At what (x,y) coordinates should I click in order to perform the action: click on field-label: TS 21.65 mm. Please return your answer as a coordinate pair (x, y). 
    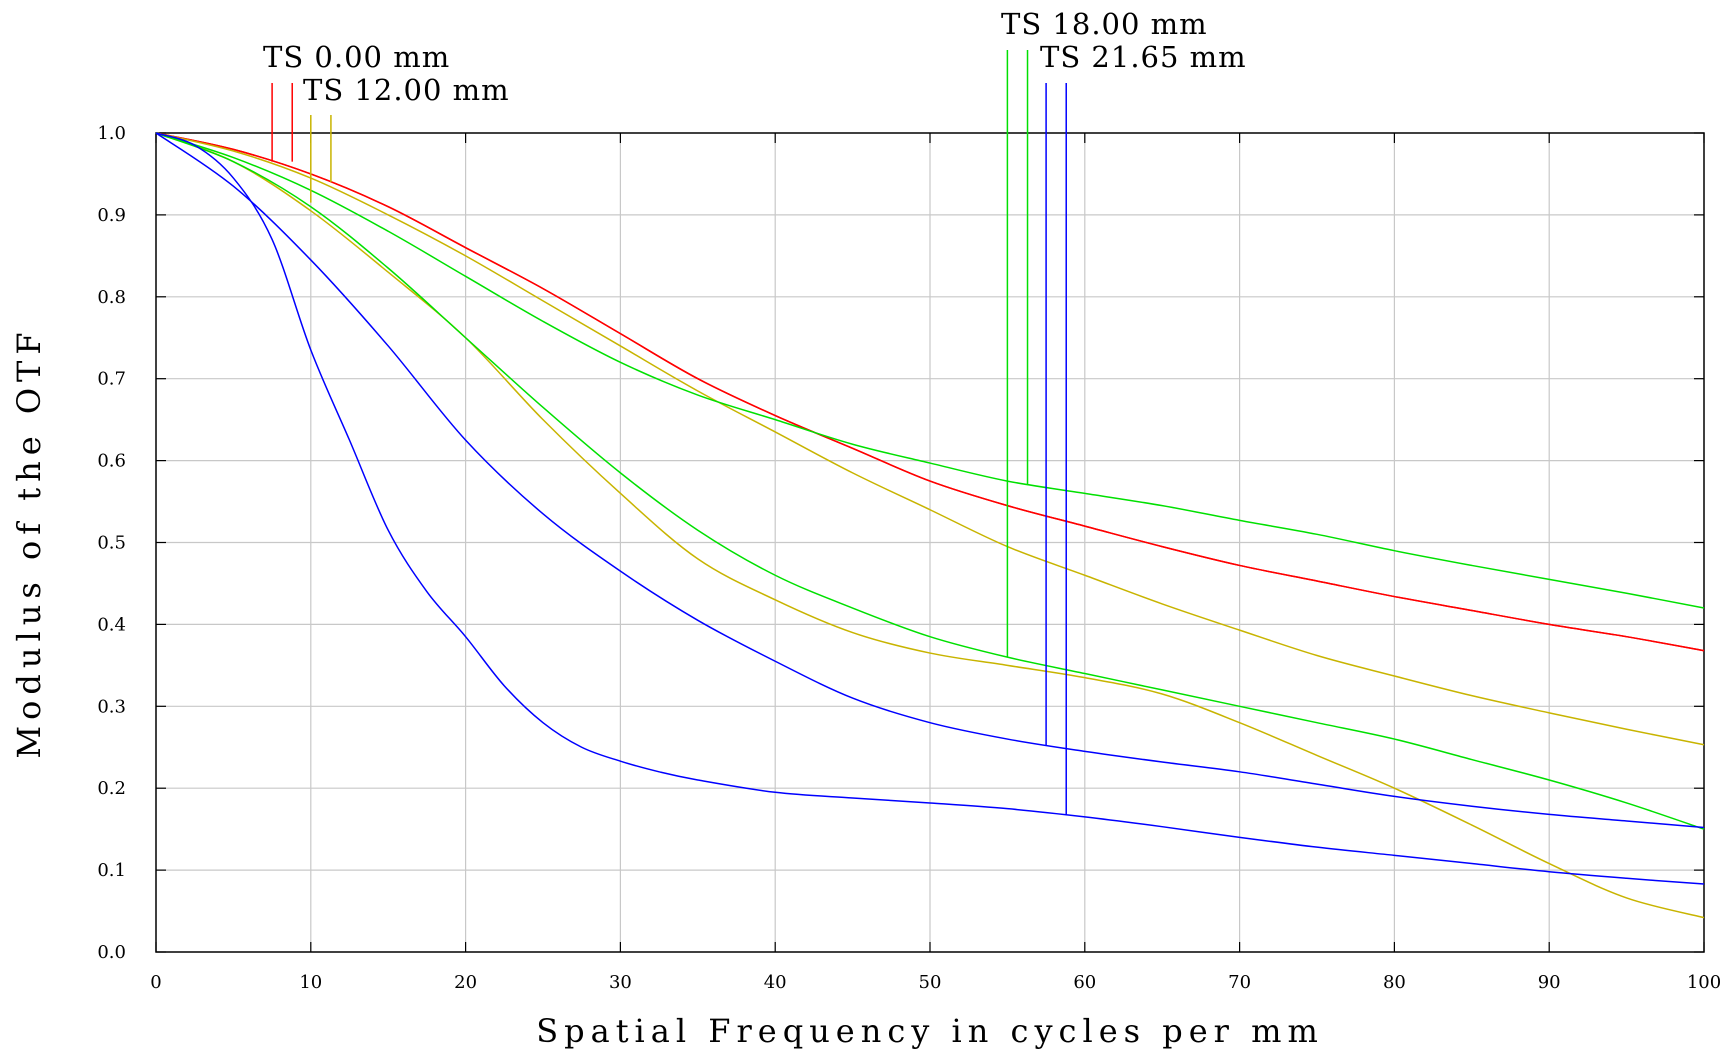
    Looking at the image, I should click on (1143, 57).